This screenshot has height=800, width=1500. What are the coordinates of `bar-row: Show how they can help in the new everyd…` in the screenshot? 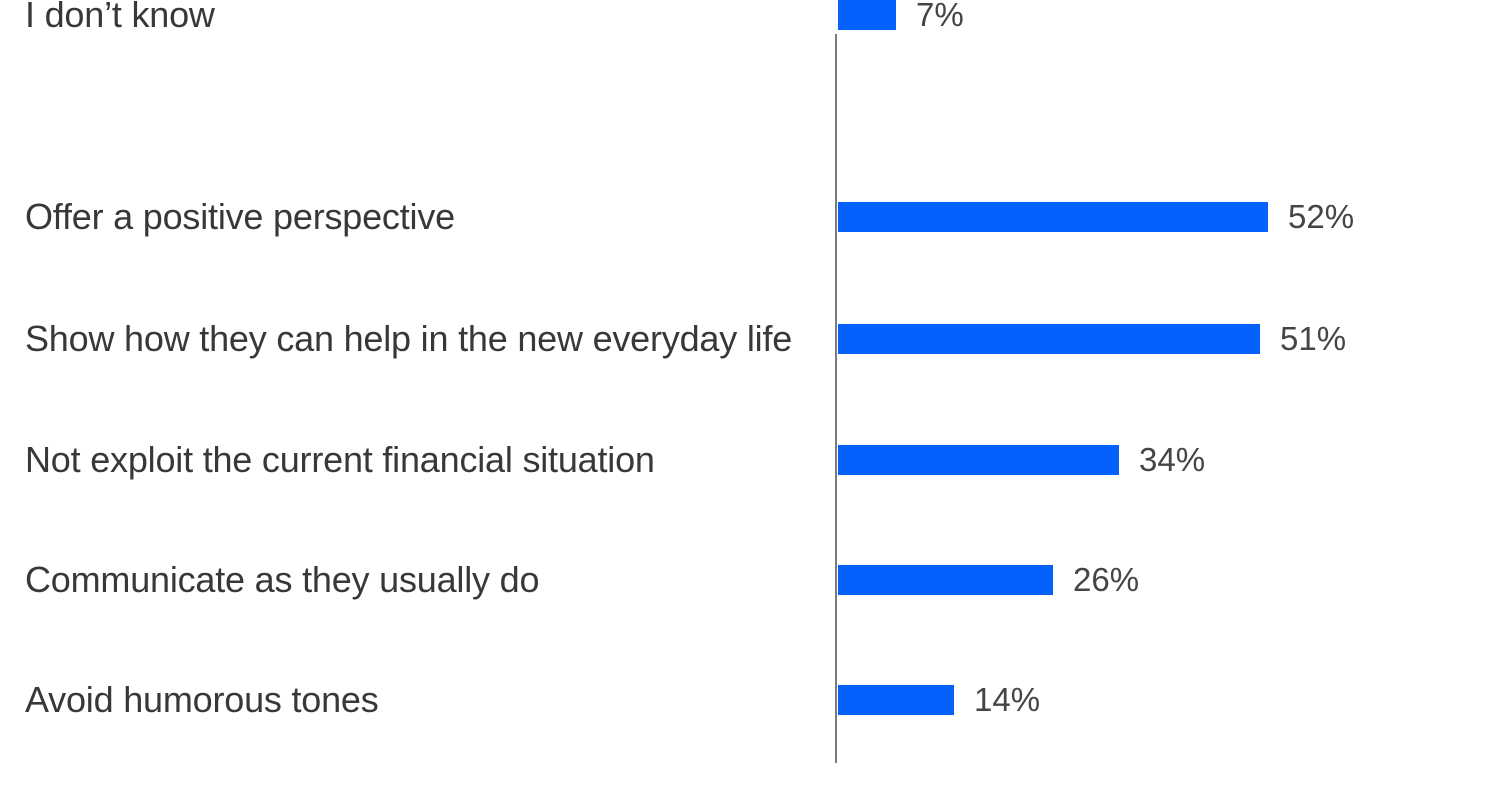 It's located at (750, 338).